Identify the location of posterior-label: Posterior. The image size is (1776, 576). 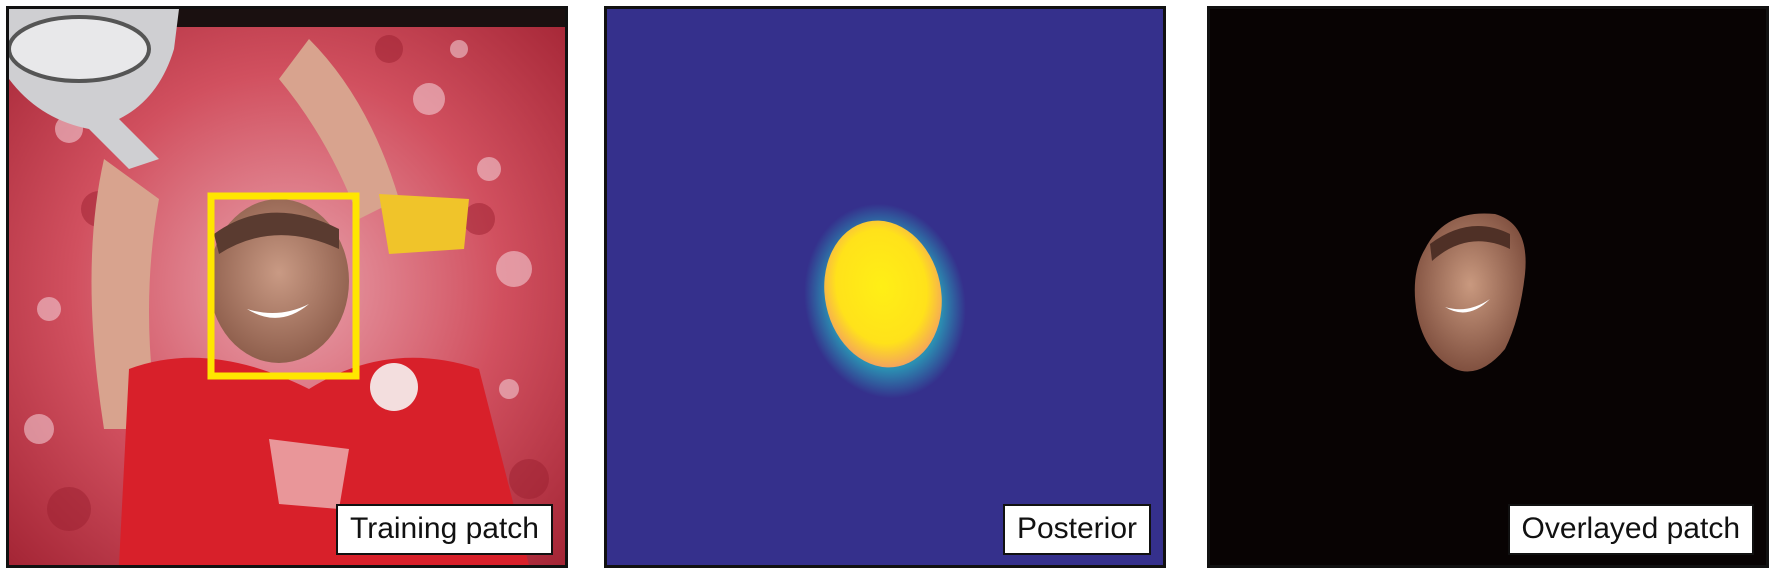
(1076, 529).